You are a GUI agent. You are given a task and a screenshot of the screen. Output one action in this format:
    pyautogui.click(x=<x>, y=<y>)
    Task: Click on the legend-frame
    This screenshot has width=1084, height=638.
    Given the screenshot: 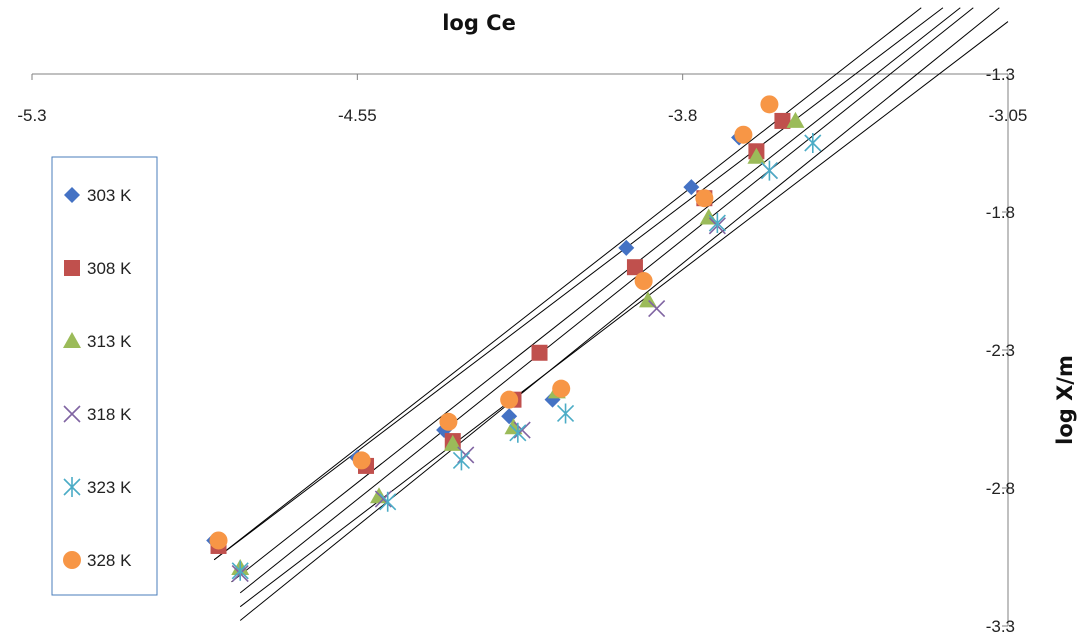 What is the action you would take?
    pyautogui.click(x=104, y=376)
    